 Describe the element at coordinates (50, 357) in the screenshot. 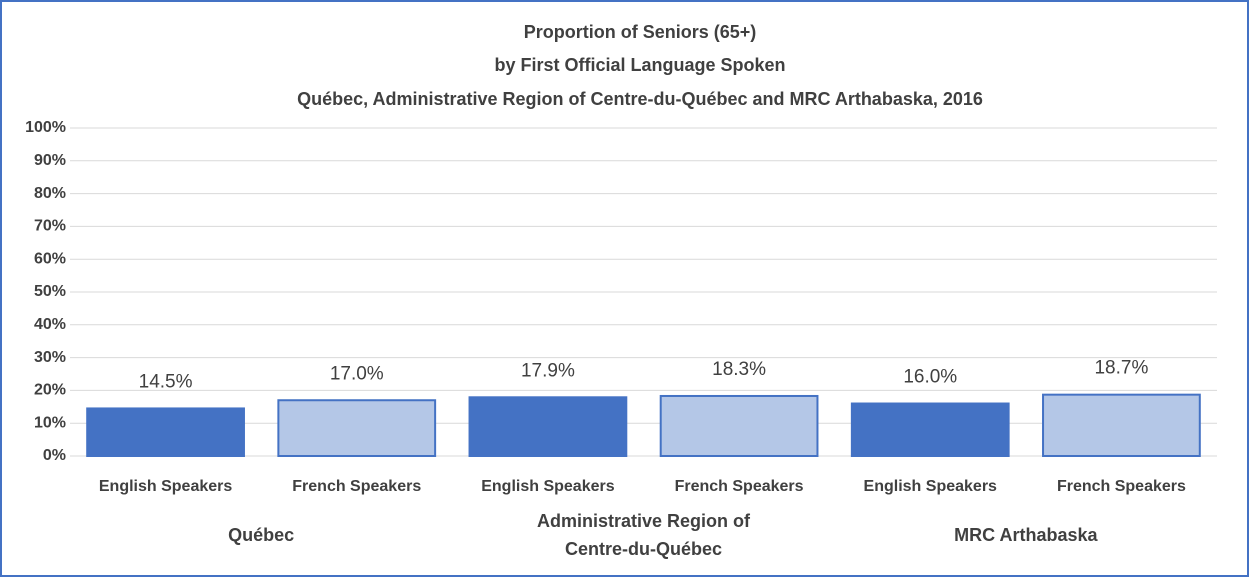

I see `y-tick-label: 30%` at that location.